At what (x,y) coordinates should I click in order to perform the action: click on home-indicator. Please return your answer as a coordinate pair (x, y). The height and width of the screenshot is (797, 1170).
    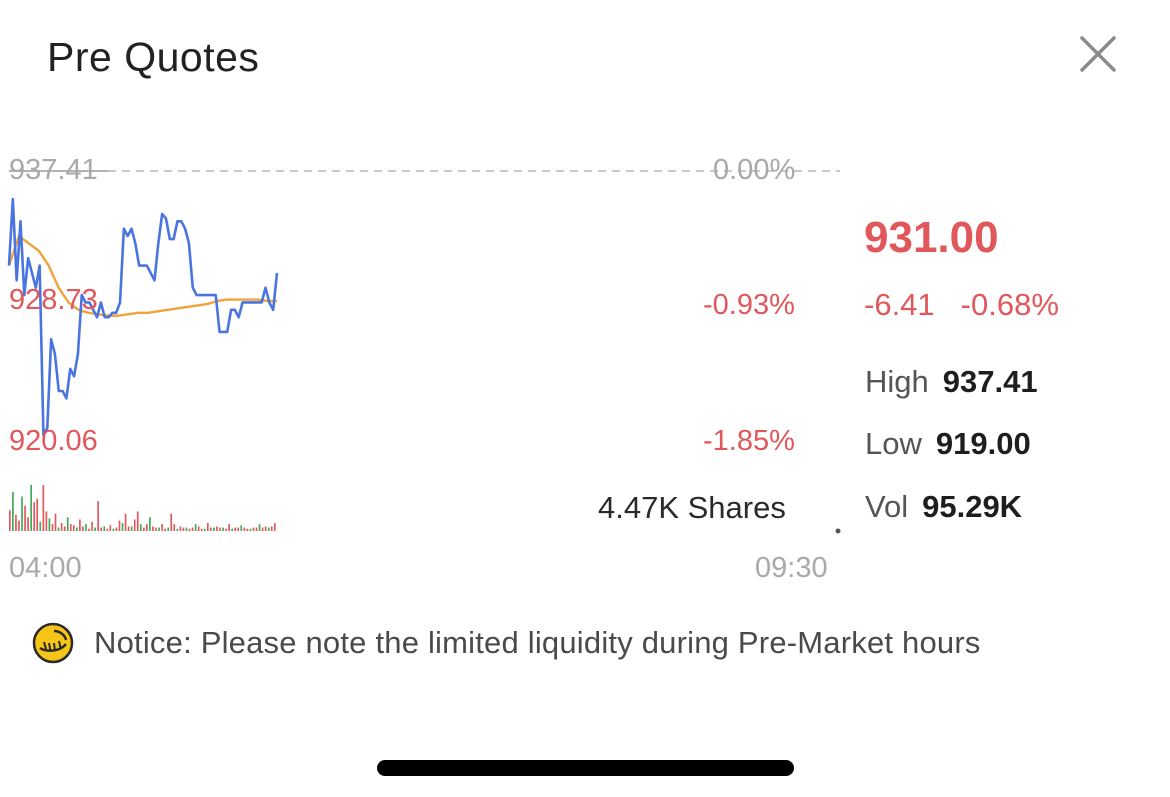
    Looking at the image, I should click on (585, 768).